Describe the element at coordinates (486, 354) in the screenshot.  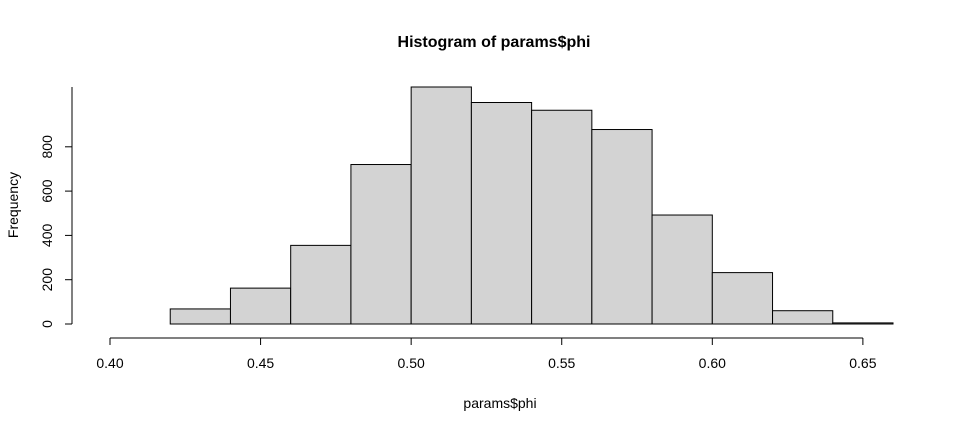
I see `x-axis: 0.40 0.45 0.50 0.55 0.60 0.65` at that location.